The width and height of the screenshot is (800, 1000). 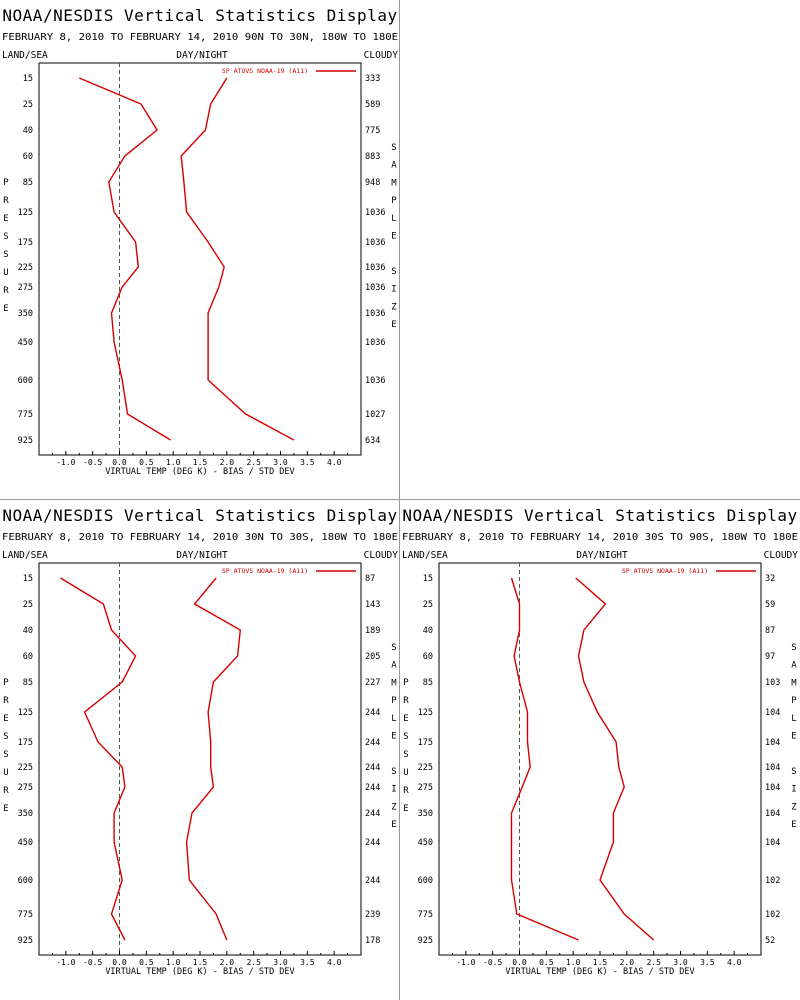 I want to click on pressure-label: 25, so click(x=428, y=605).